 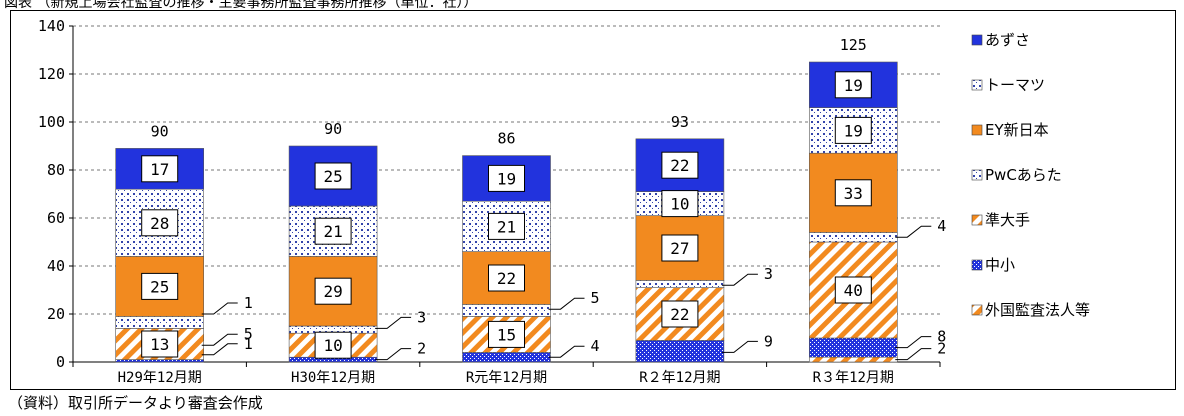 What do you see at coordinates (56, 170) in the screenshot?
I see `y-tick-label: 80` at bounding box center [56, 170].